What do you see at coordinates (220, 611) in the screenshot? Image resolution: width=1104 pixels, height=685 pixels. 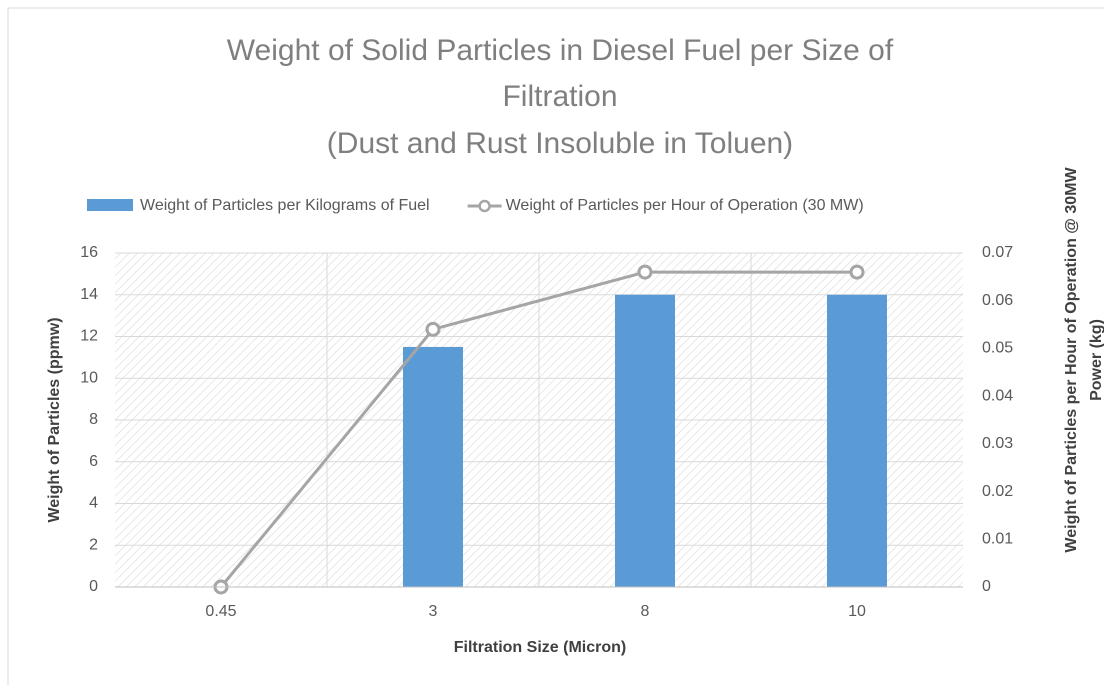 I see `x-tick-label: 0.45` at bounding box center [220, 611].